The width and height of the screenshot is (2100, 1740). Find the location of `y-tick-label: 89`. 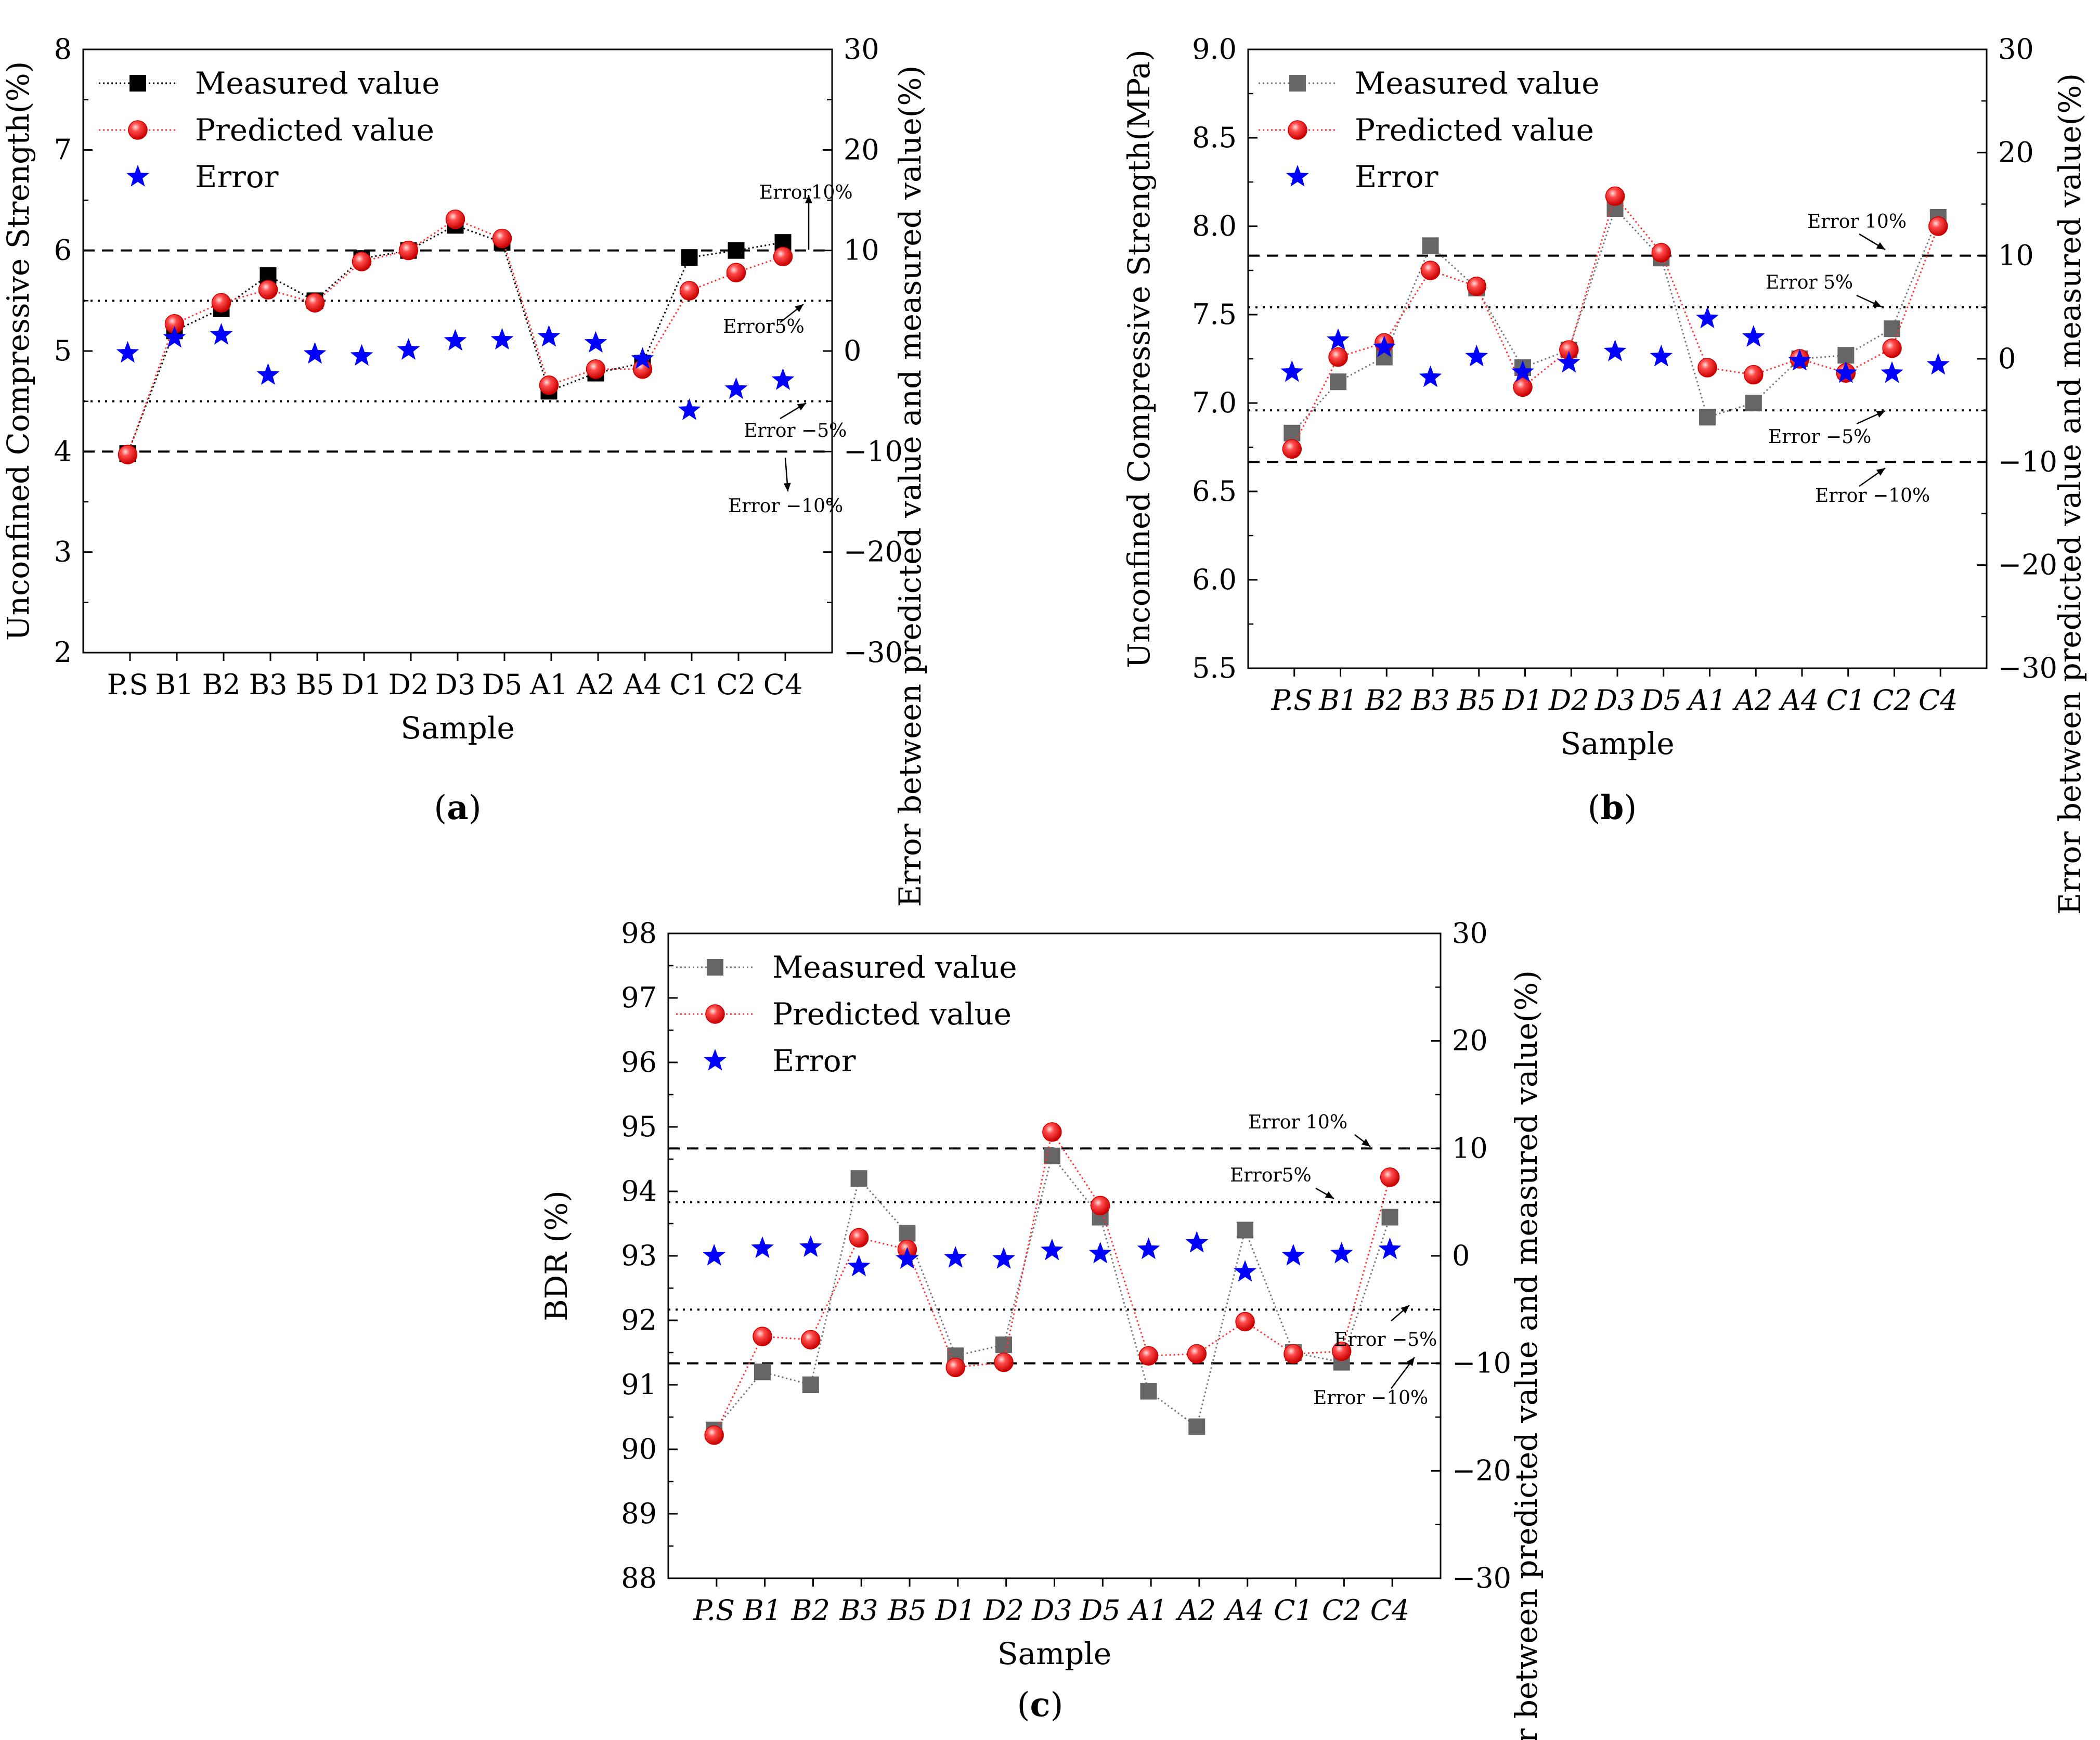

y-tick-label: 89 is located at coordinates (639, 1514).